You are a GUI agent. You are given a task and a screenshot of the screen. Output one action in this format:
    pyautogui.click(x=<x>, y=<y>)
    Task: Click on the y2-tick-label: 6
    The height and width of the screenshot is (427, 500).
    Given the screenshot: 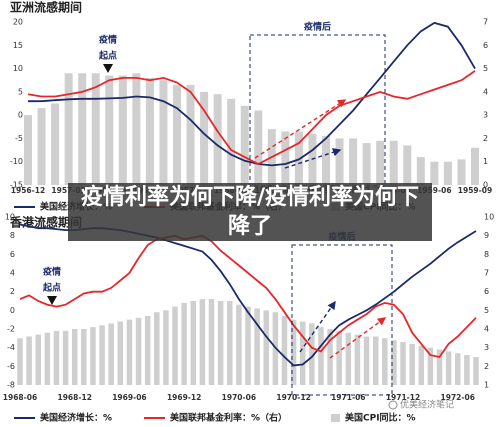 What is the action you would take?
    pyautogui.click(x=485, y=45)
    